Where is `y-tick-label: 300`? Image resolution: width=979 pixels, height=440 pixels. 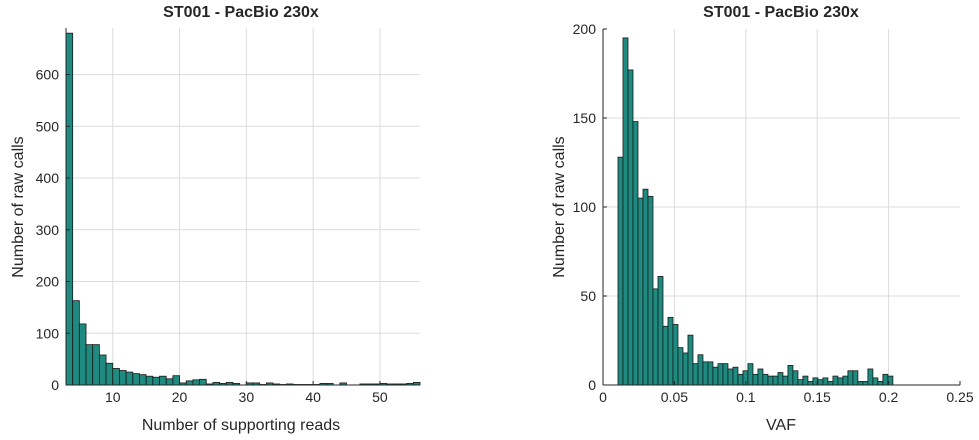
y-tick-label: 300 is located at coordinates (48, 230).